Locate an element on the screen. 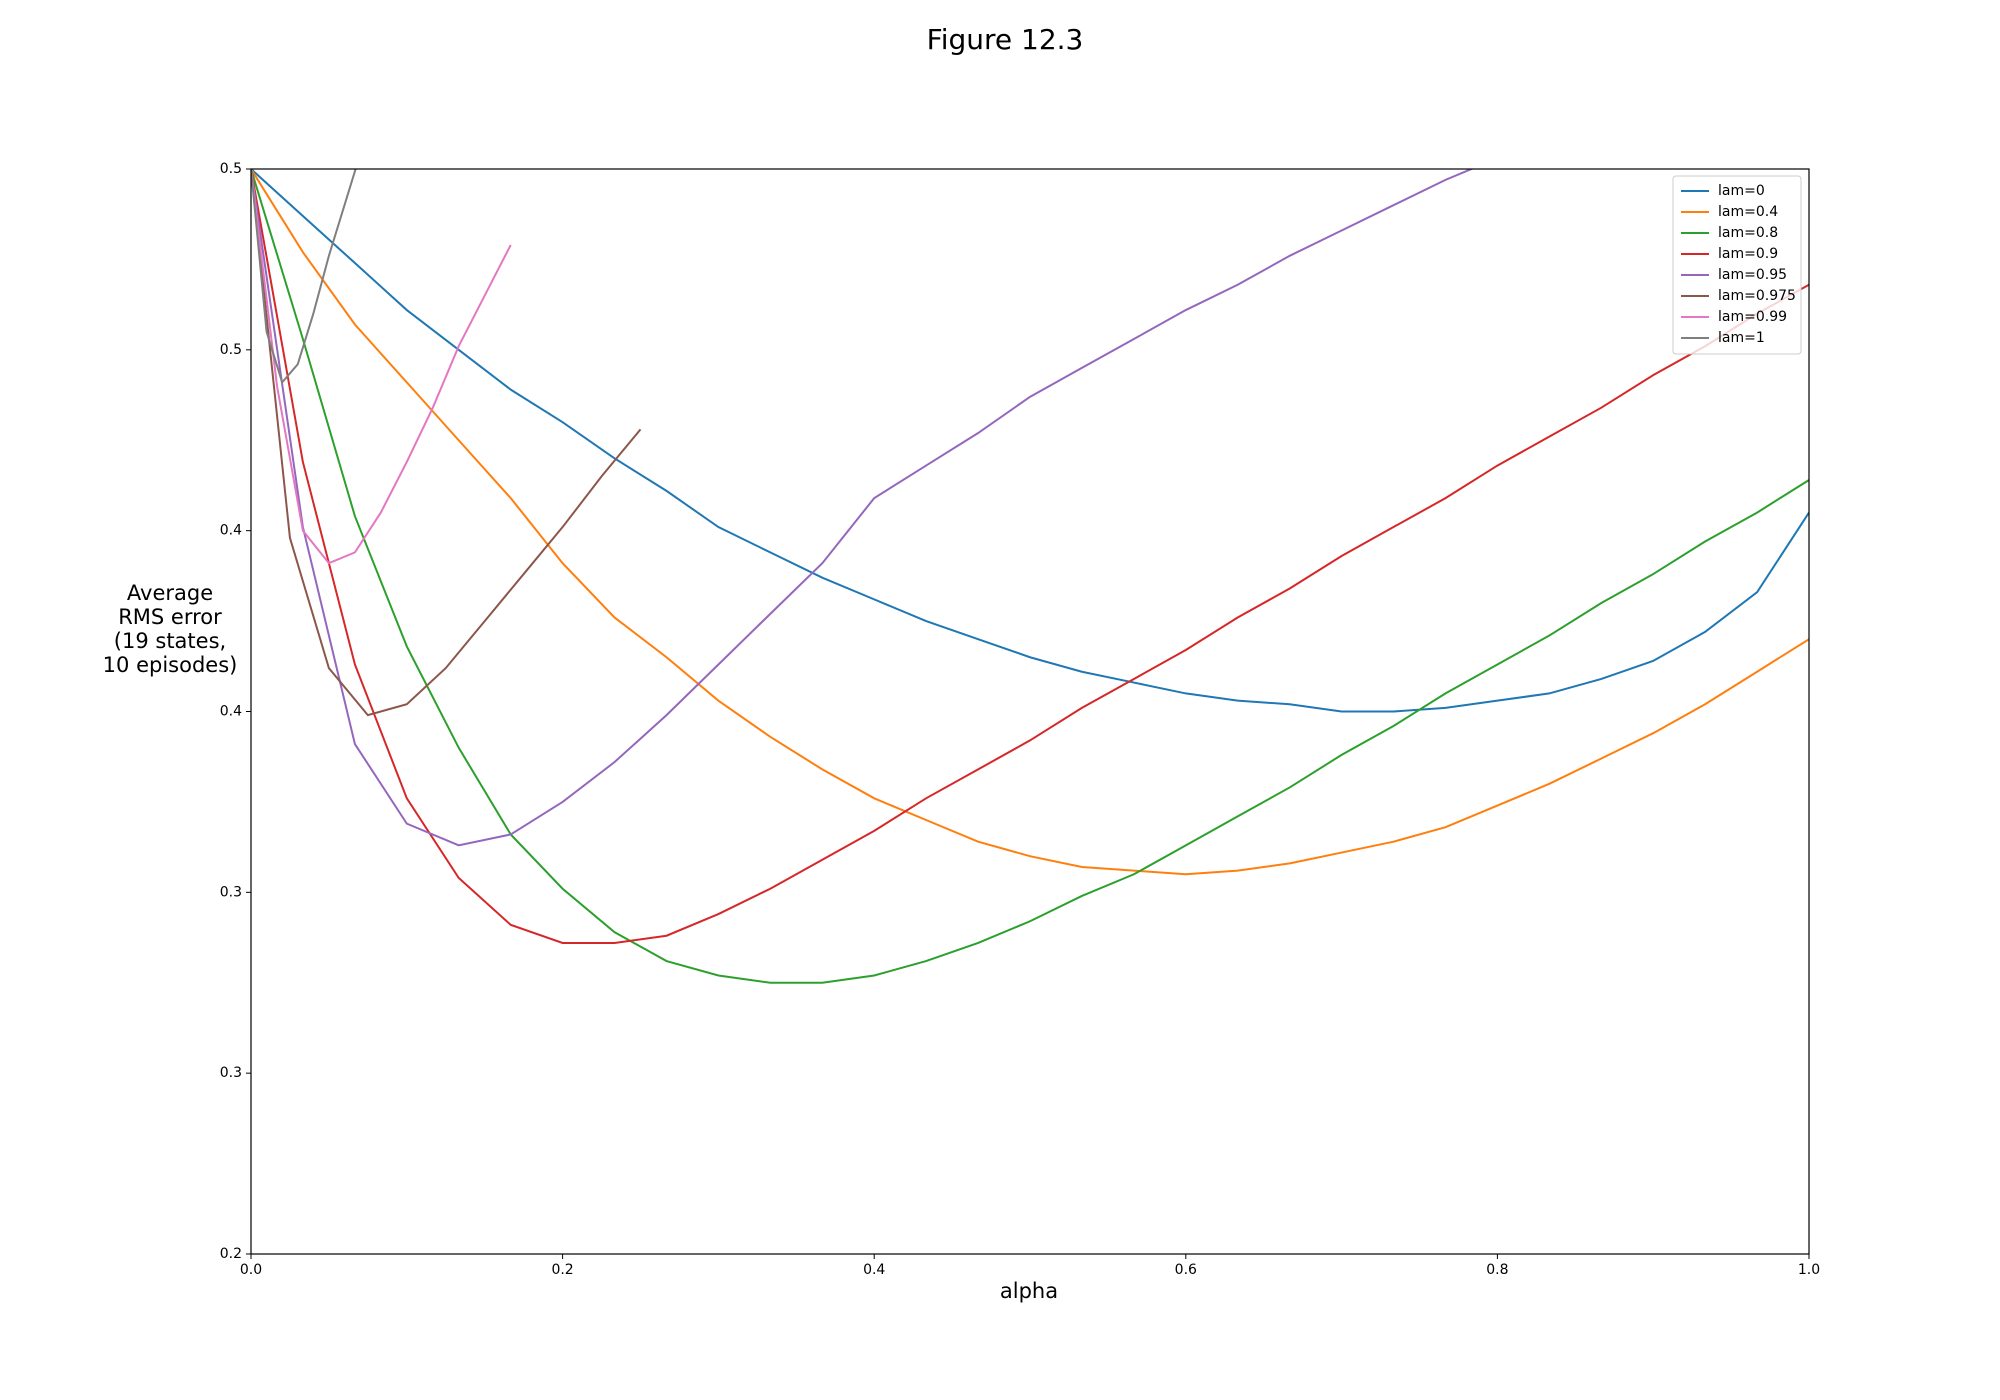 The image size is (2000, 1400). x-tick-label: 0.6 is located at coordinates (1186, 1270).